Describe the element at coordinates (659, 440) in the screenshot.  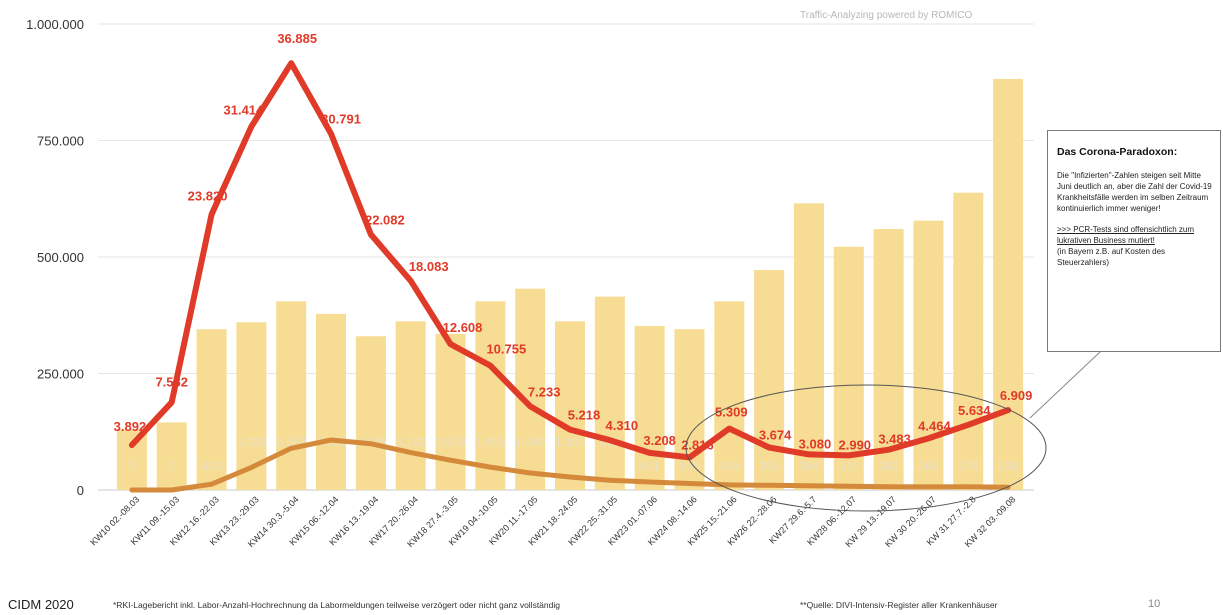
I see `red-data-label: 3.208` at that location.